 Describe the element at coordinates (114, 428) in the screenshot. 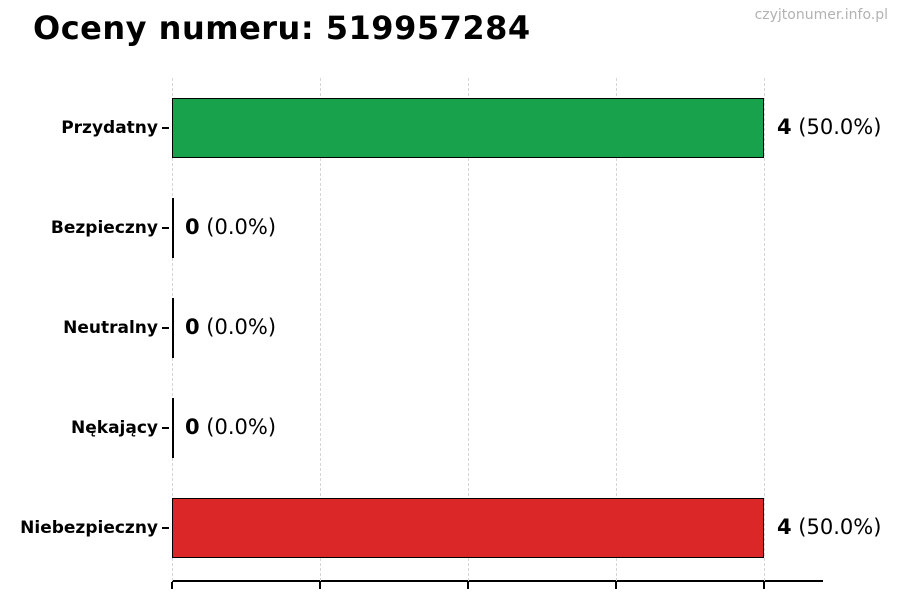

I see `category-label-4: Nękający` at that location.